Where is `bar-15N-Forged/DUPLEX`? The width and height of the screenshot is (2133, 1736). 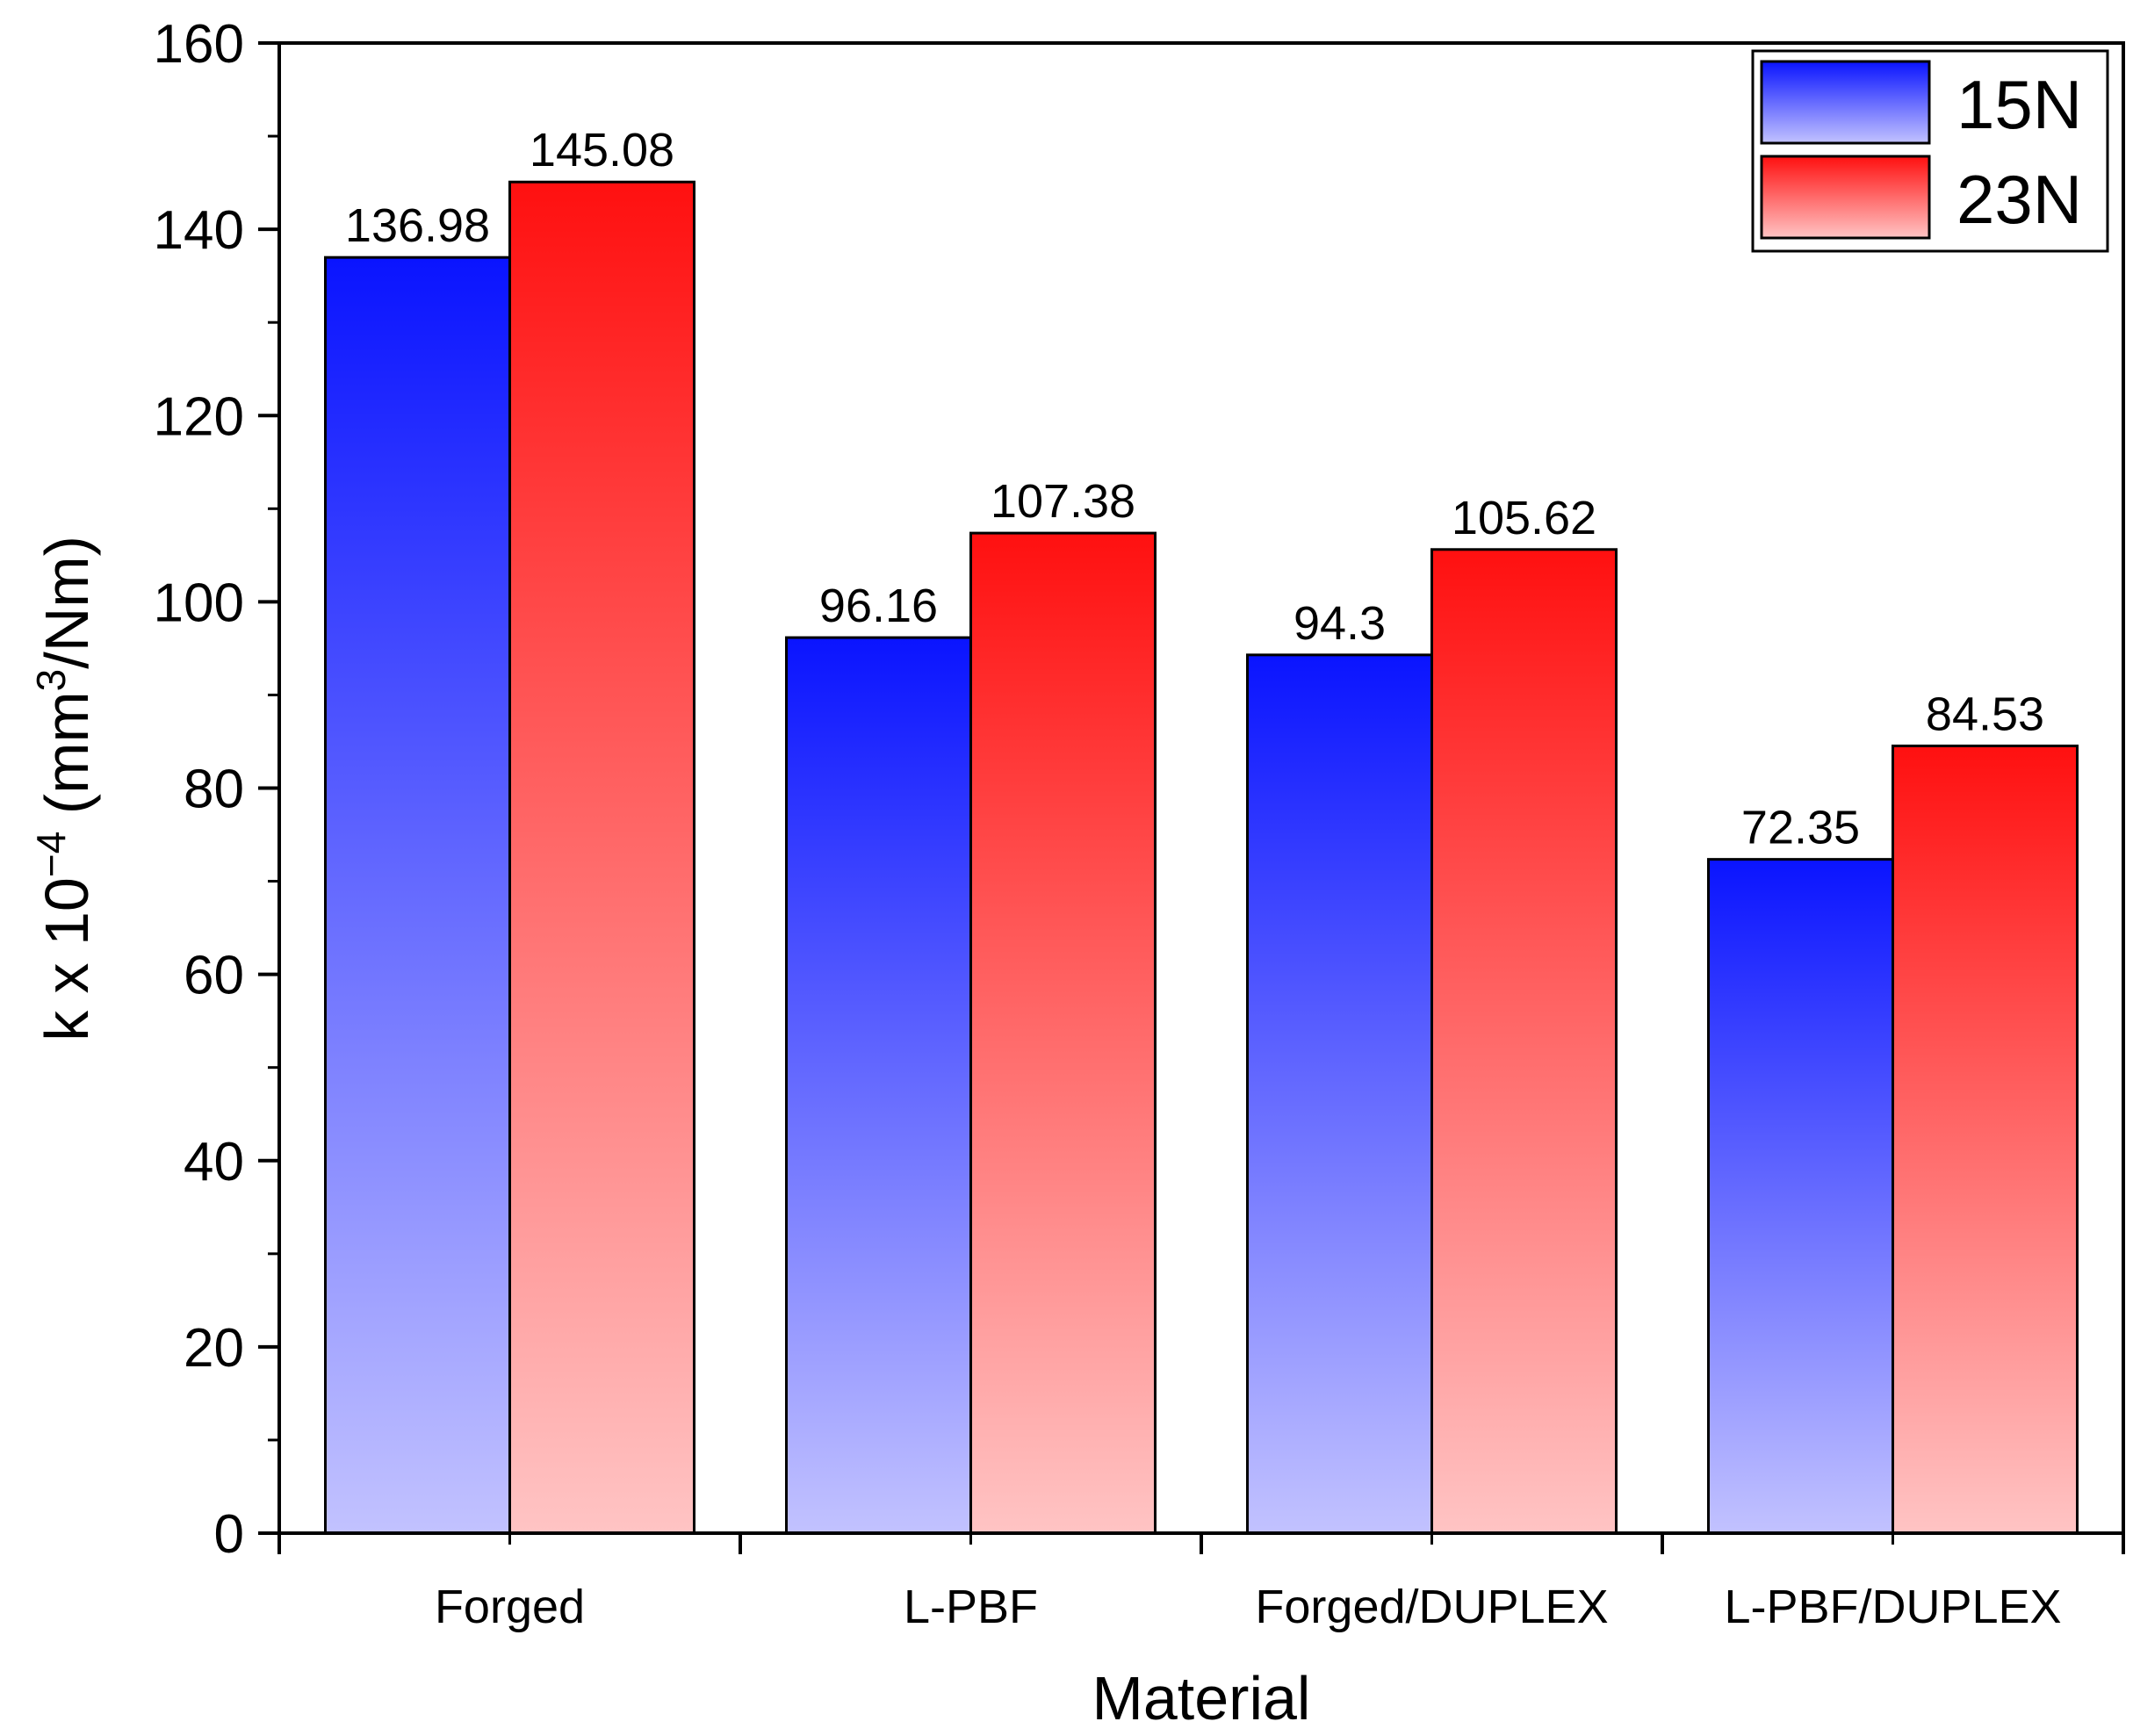
bar-15N-Forged/DUPLEX is located at coordinates (1340, 1094).